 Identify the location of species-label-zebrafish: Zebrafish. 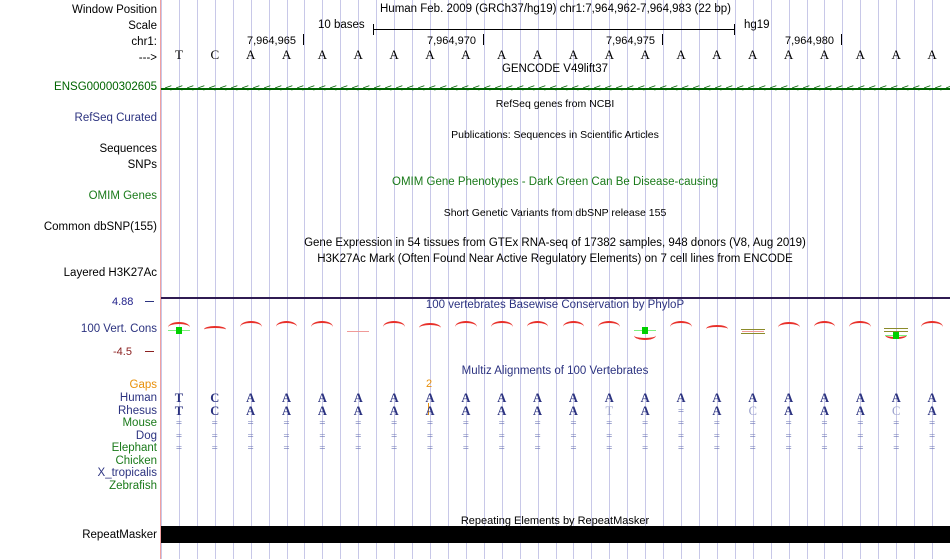
(133, 485).